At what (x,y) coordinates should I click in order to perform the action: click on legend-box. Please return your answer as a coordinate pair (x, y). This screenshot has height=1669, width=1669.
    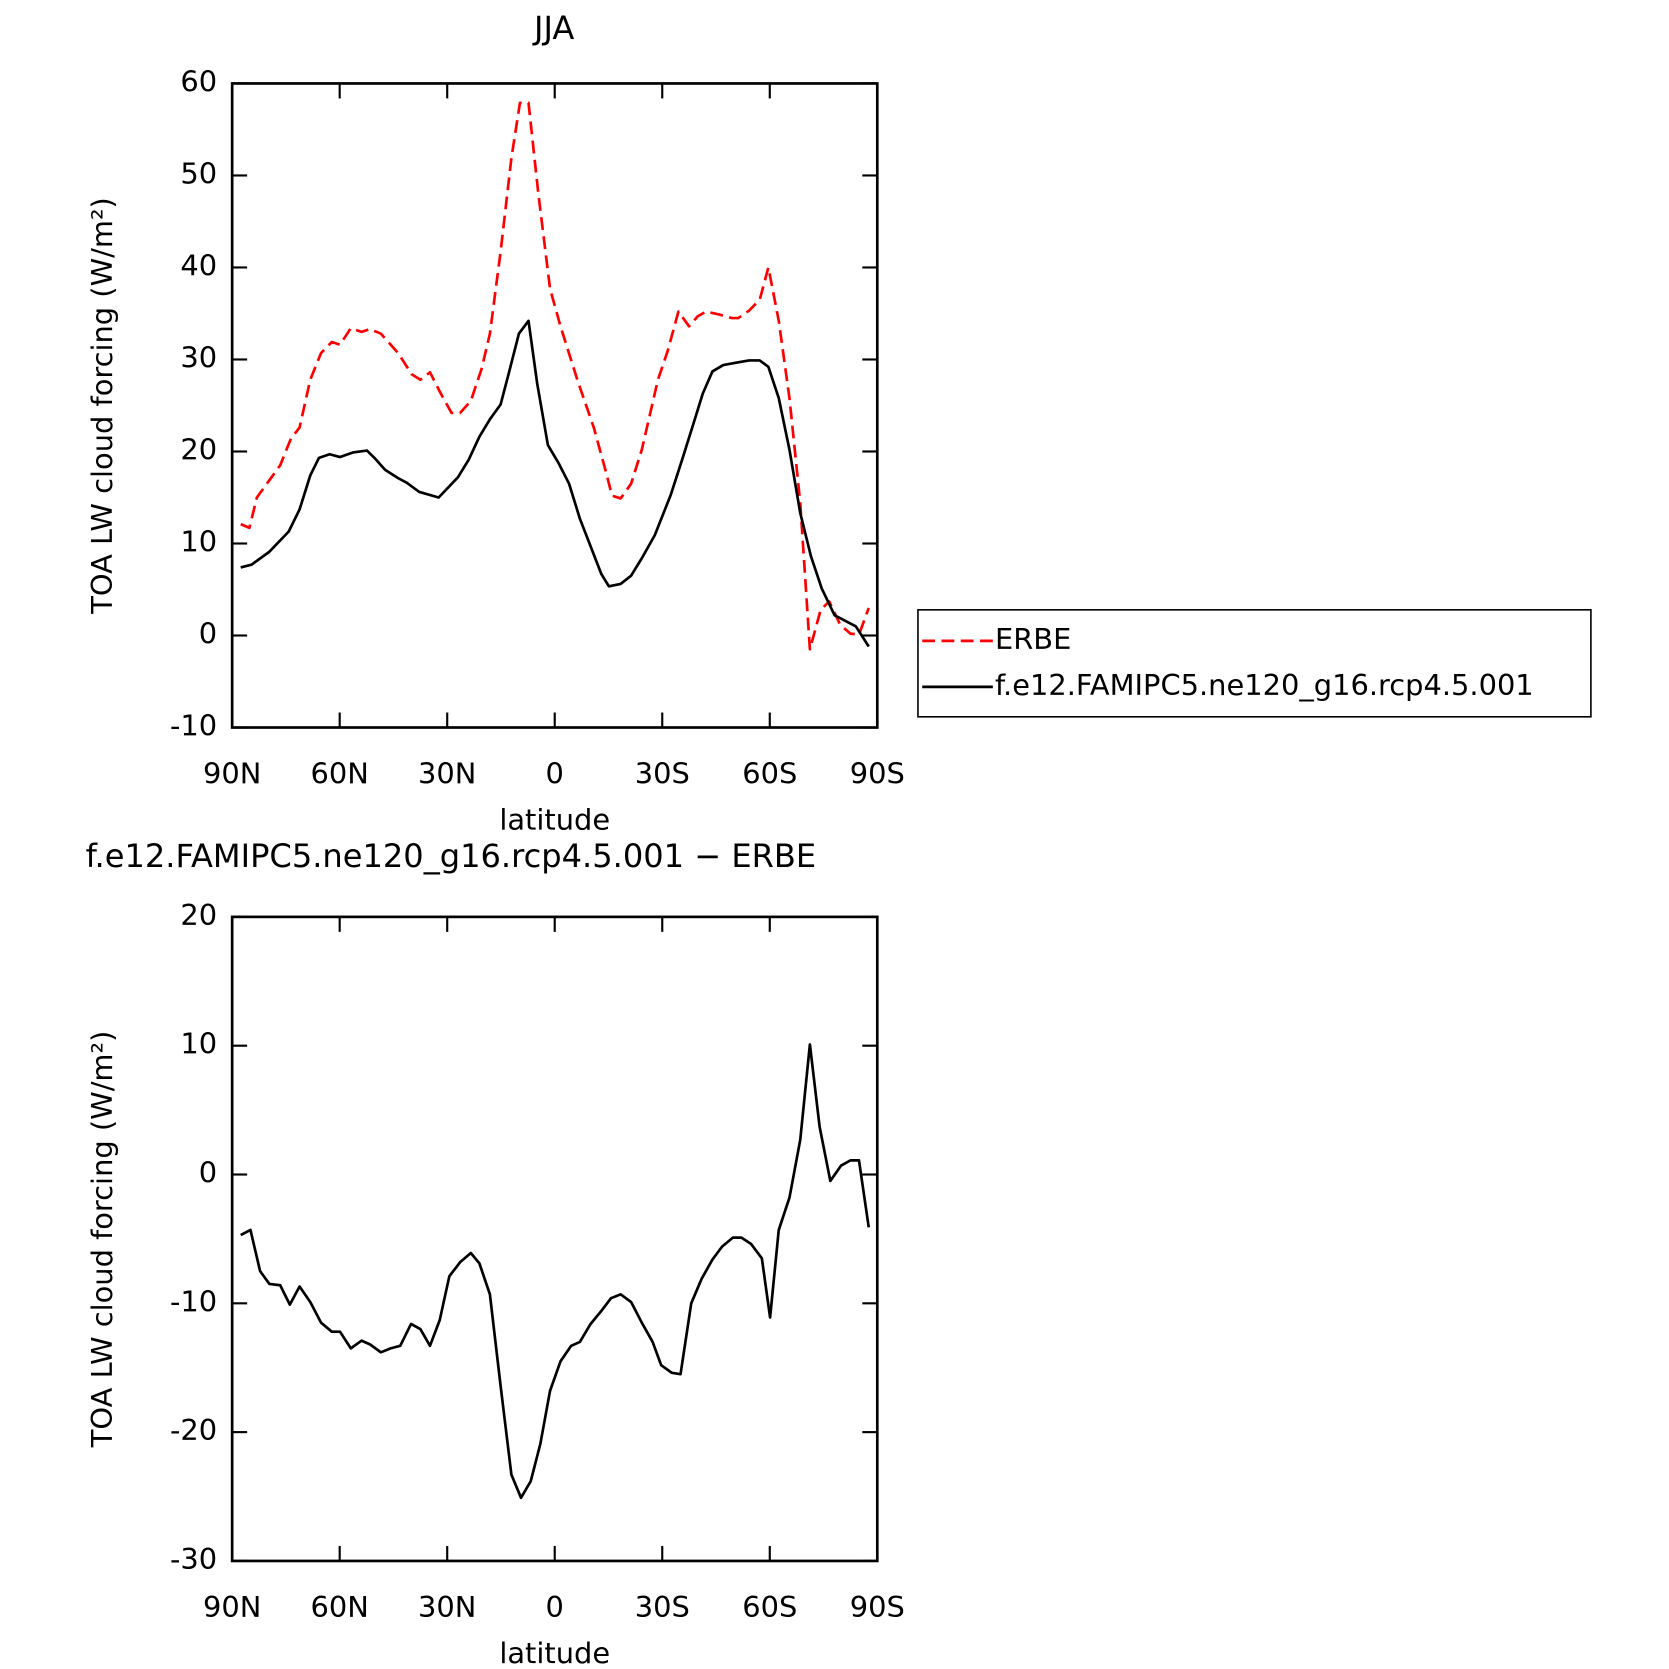
    Looking at the image, I should click on (1254, 663).